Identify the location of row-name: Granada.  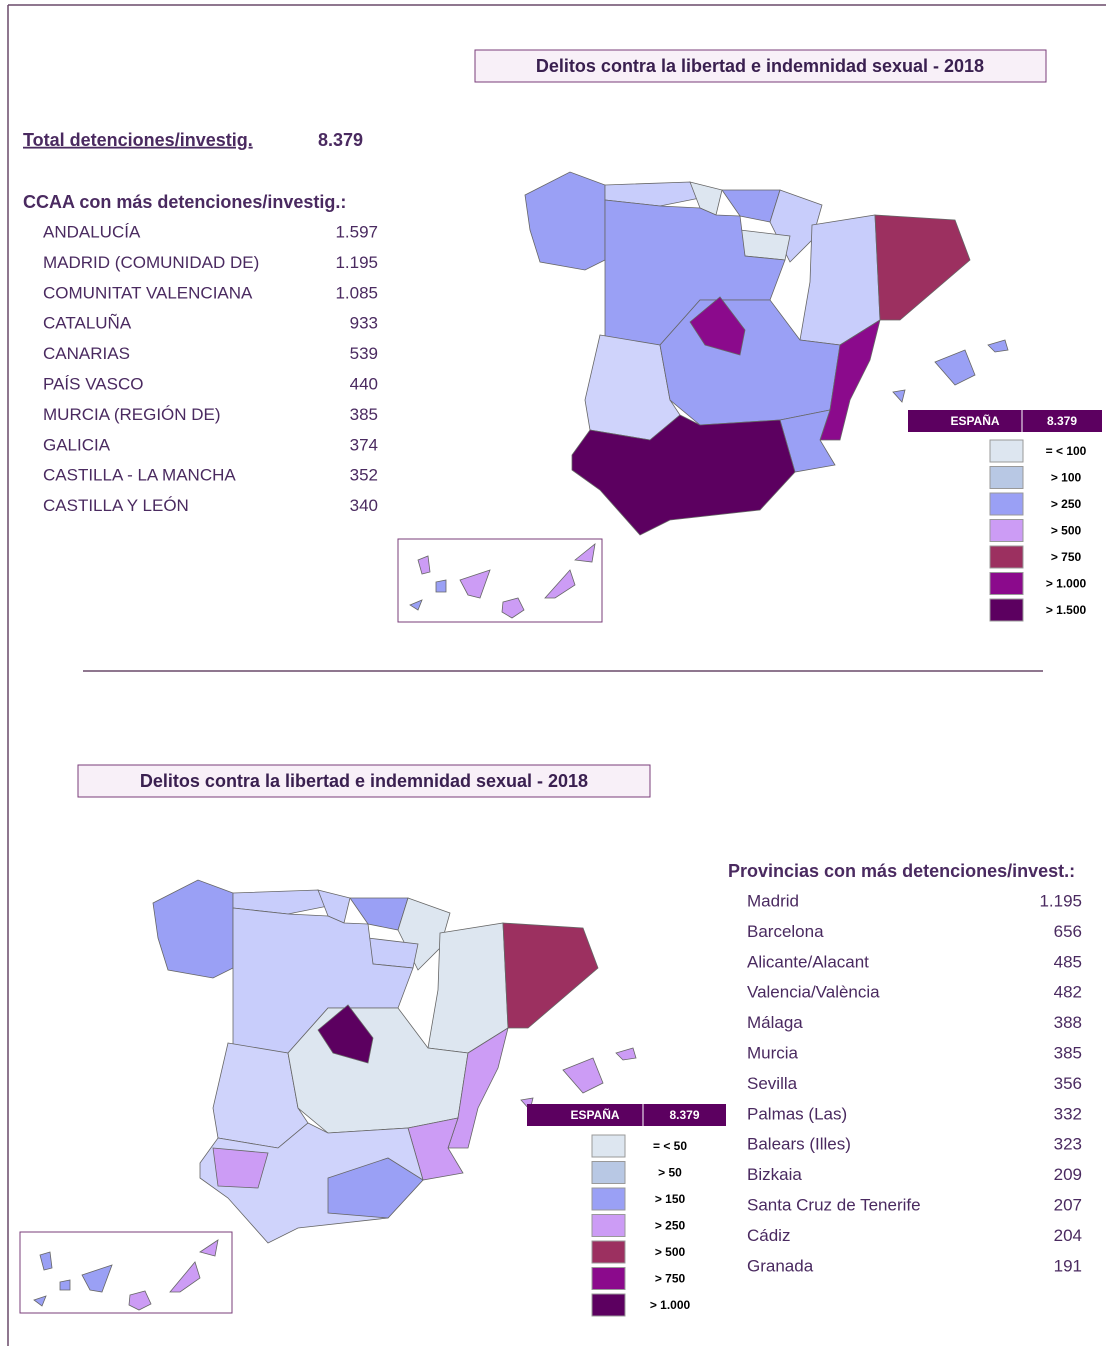
(780, 1265).